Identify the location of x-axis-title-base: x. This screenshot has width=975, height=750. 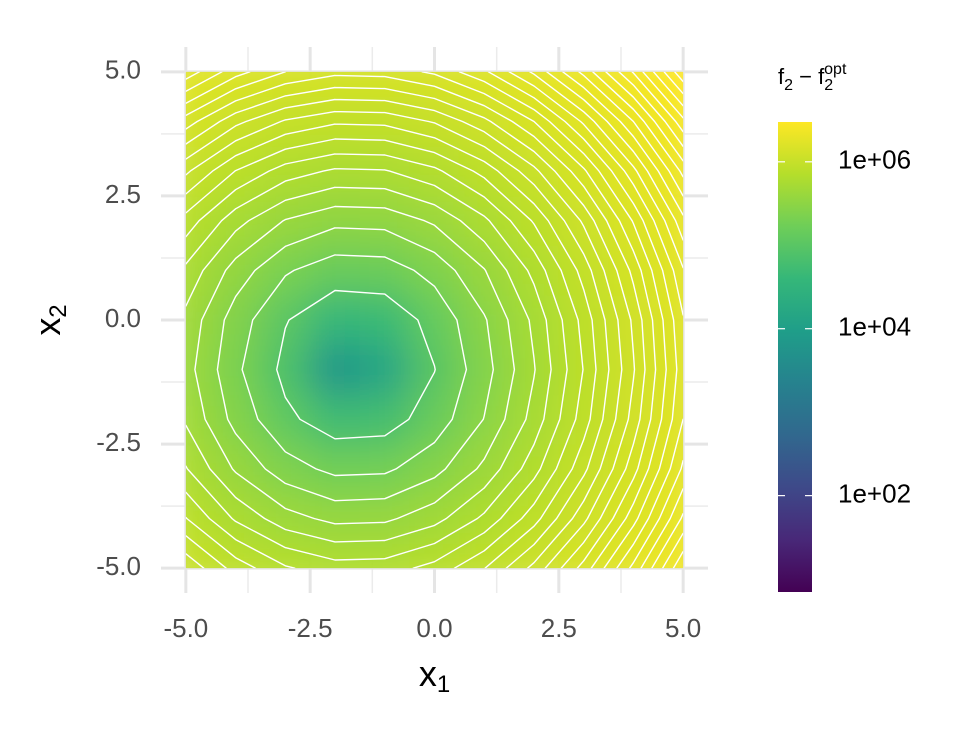
(428, 673).